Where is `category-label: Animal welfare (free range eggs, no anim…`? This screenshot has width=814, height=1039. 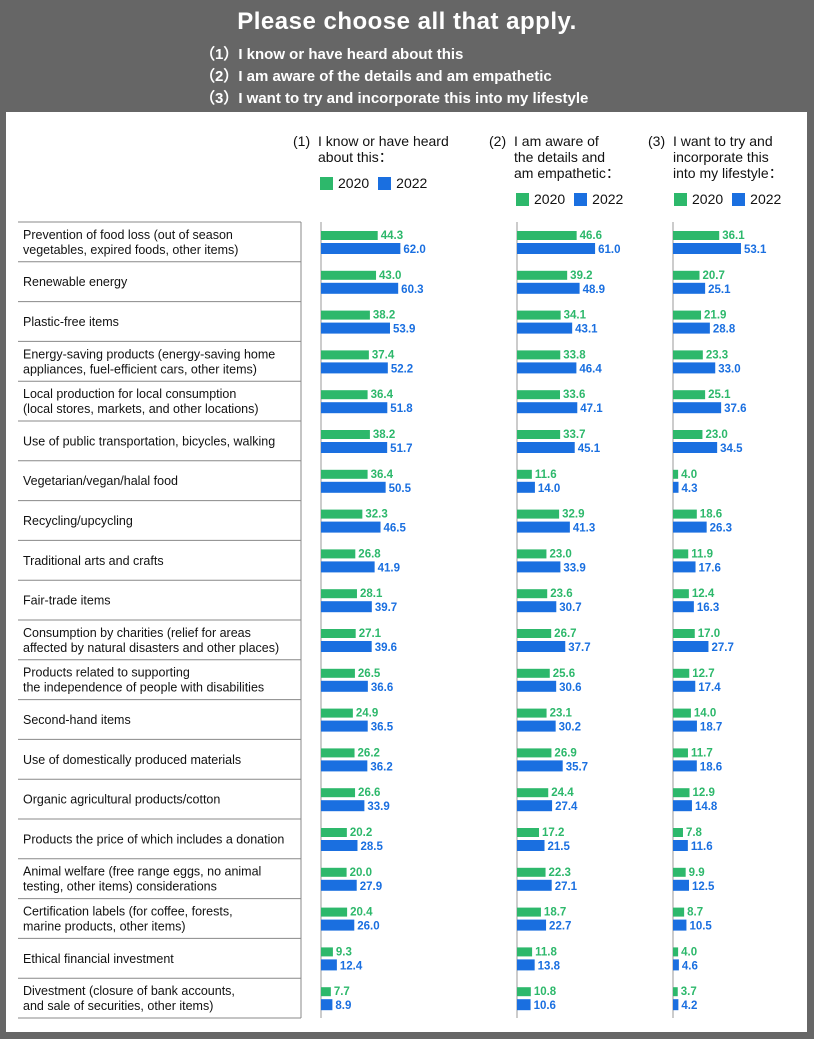
category-label: Animal welfare (free range eggs, no anim… is located at coordinates (142, 872).